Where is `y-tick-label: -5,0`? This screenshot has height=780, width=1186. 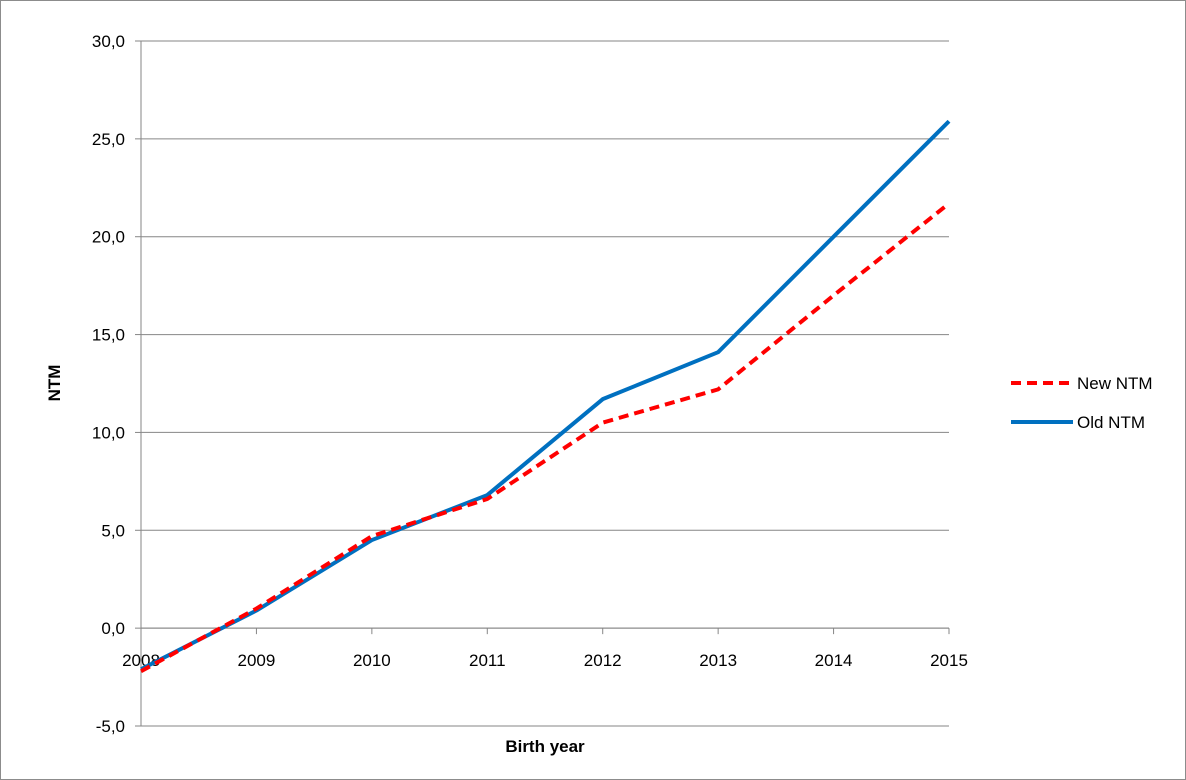 y-tick-label: -5,0 is located at coordinates (110, 726).